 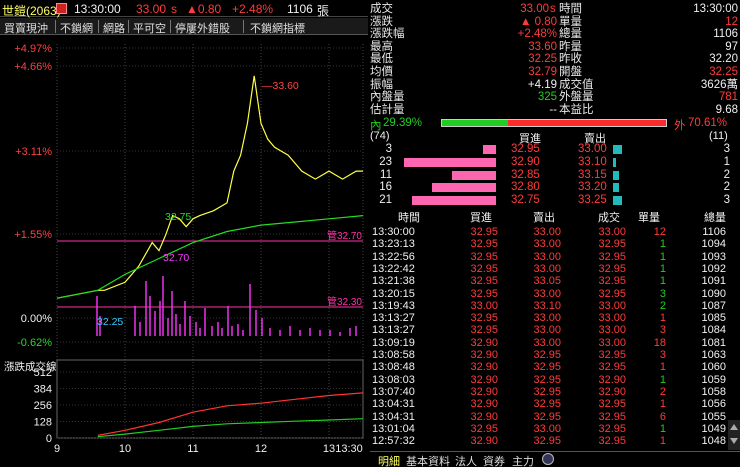 What do you see at coordinates (592, 149) in the screenshot?
I see `ask-price: 33.00` at bounding box center [592, 149].